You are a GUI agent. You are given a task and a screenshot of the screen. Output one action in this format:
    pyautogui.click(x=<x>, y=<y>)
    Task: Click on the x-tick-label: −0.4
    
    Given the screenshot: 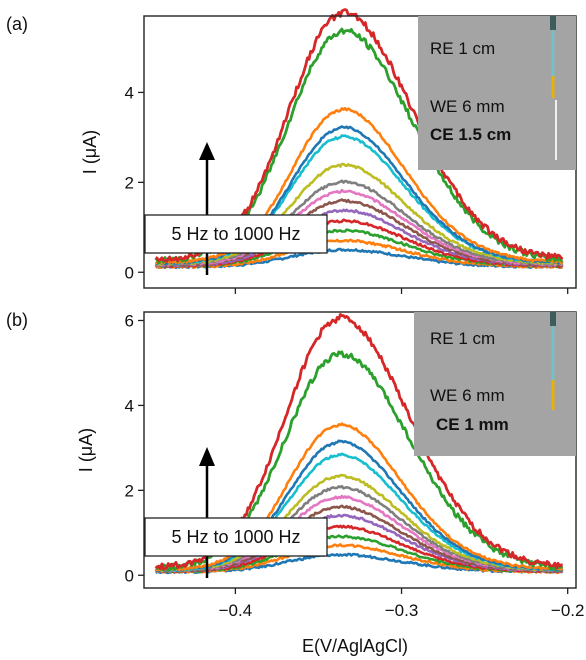 What is the action you would take?
    pyautogui.click(x=236, y=610)
    